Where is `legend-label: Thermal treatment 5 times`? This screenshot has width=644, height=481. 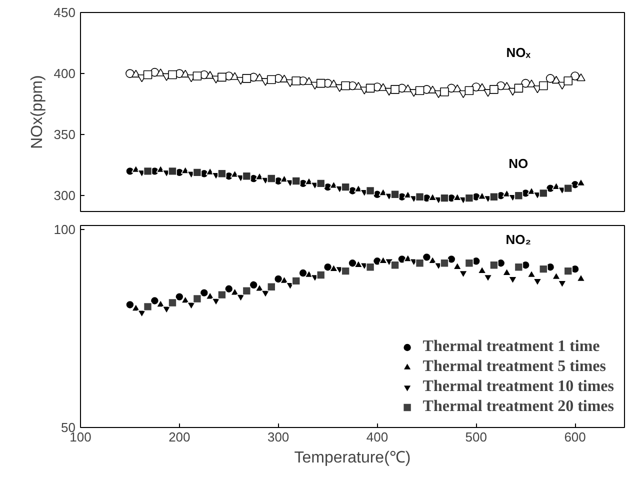 legend-label: Thermal treatment 5 times is located at coordinates (514, 367).